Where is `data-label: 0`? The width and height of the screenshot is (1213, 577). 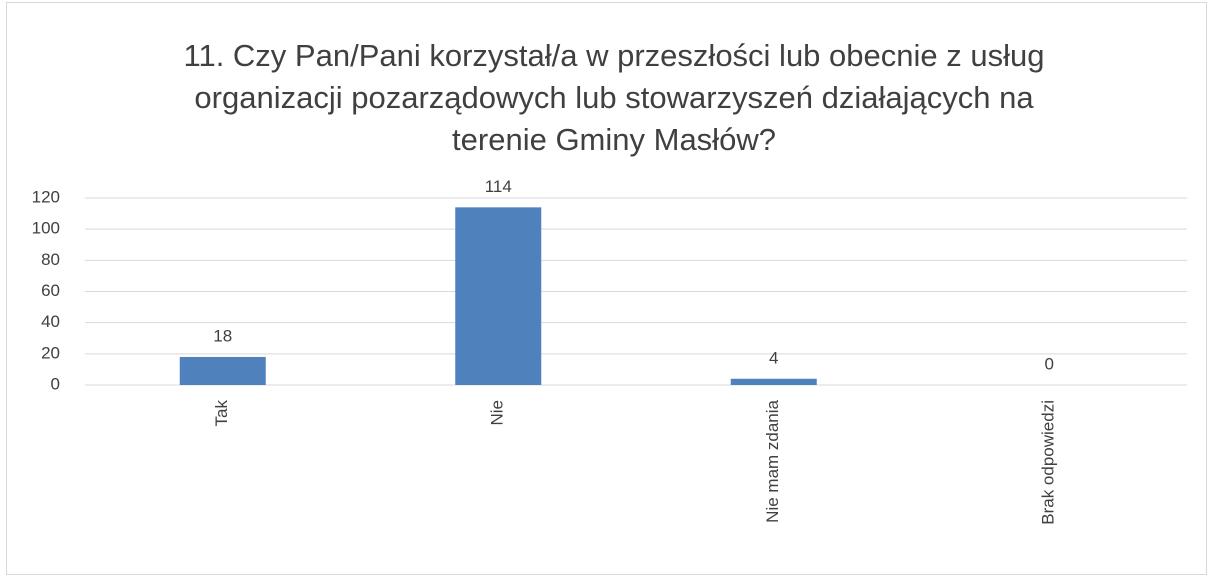 data-label: 0 is located at coordinates (1049, 363).